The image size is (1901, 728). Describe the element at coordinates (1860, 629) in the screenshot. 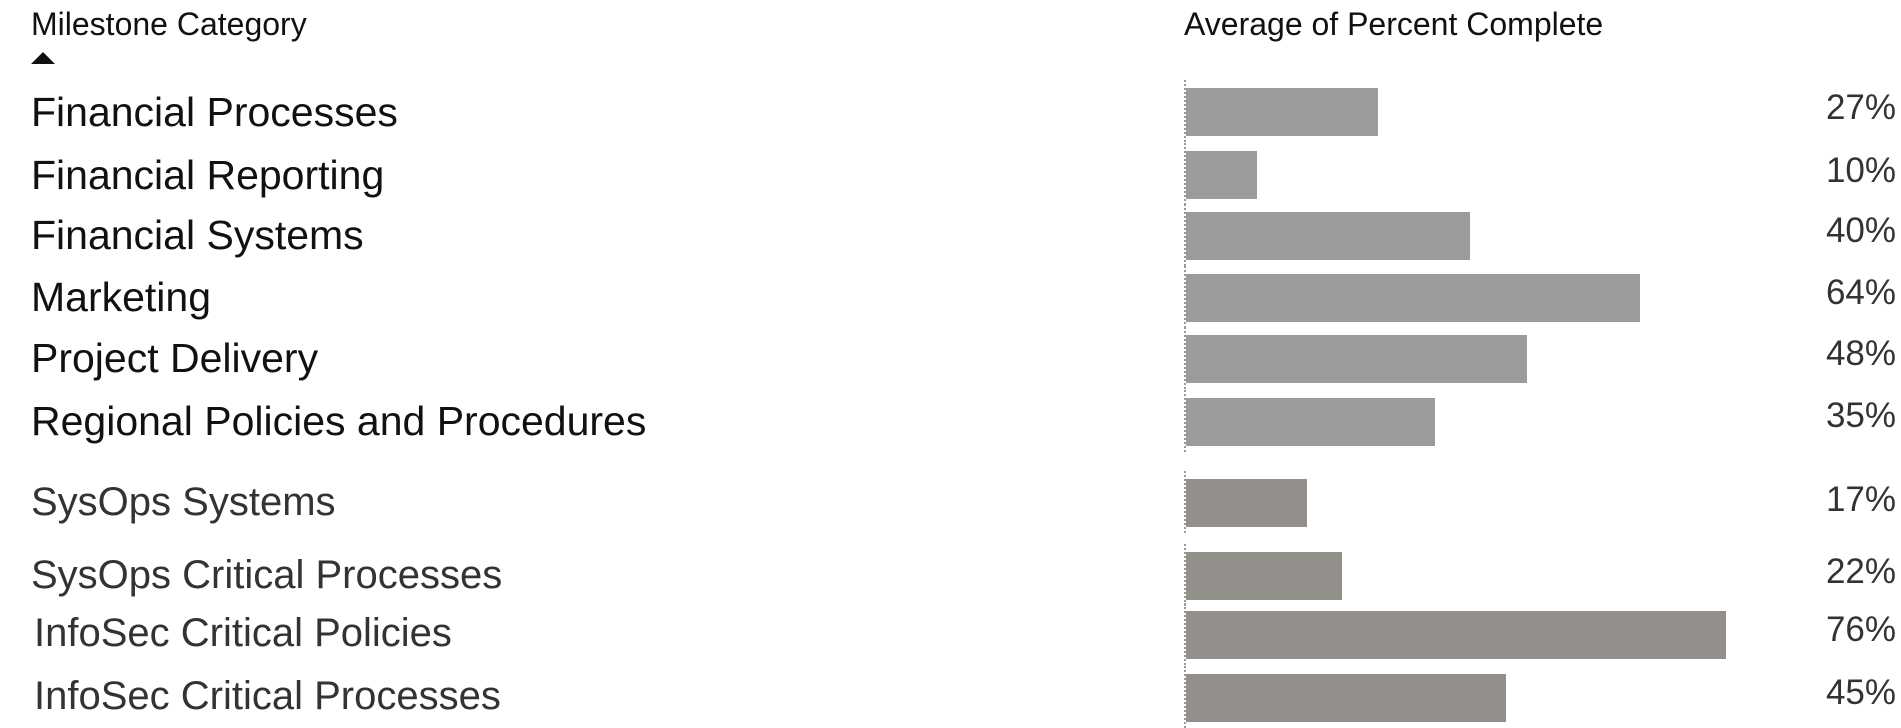

I see `data-label: 76%` at that location.